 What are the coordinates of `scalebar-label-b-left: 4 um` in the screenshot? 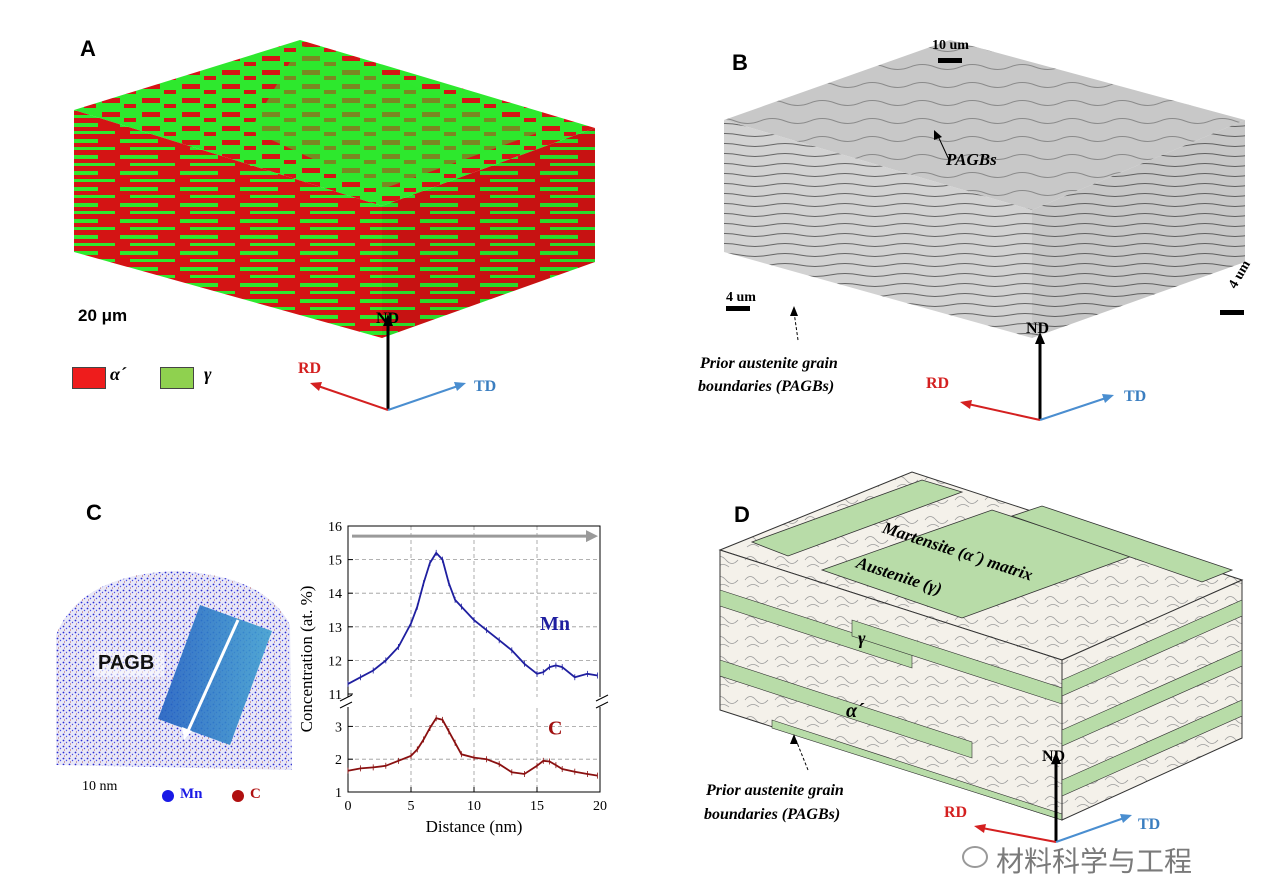 It's located at (741, 297).